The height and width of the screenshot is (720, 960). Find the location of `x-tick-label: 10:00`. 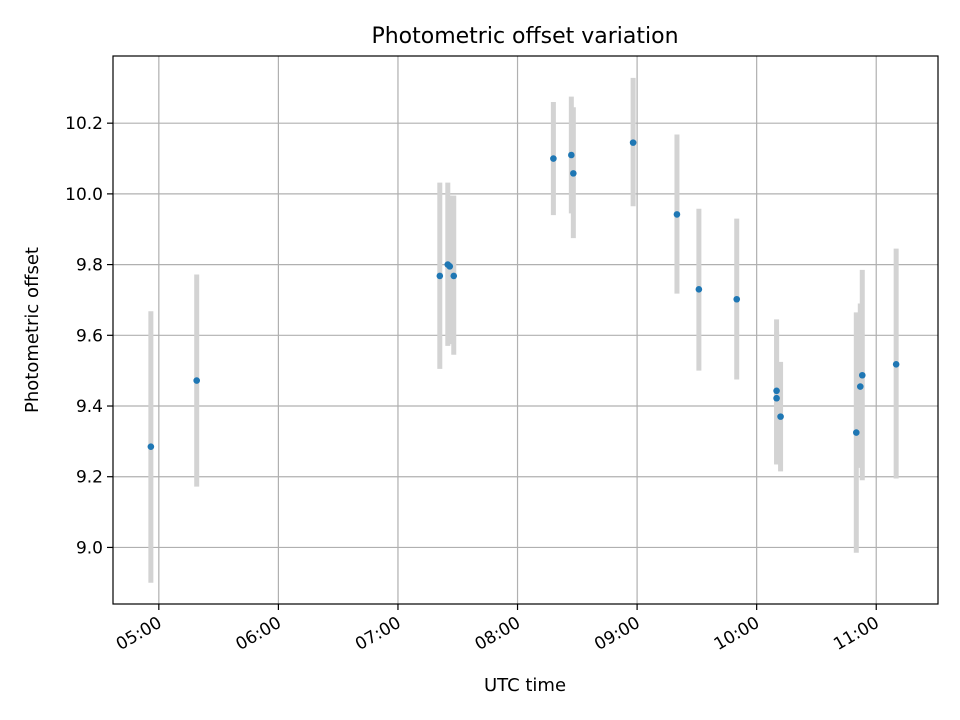

x-tick-label: 10:00 is located at coordinates (737, 634).